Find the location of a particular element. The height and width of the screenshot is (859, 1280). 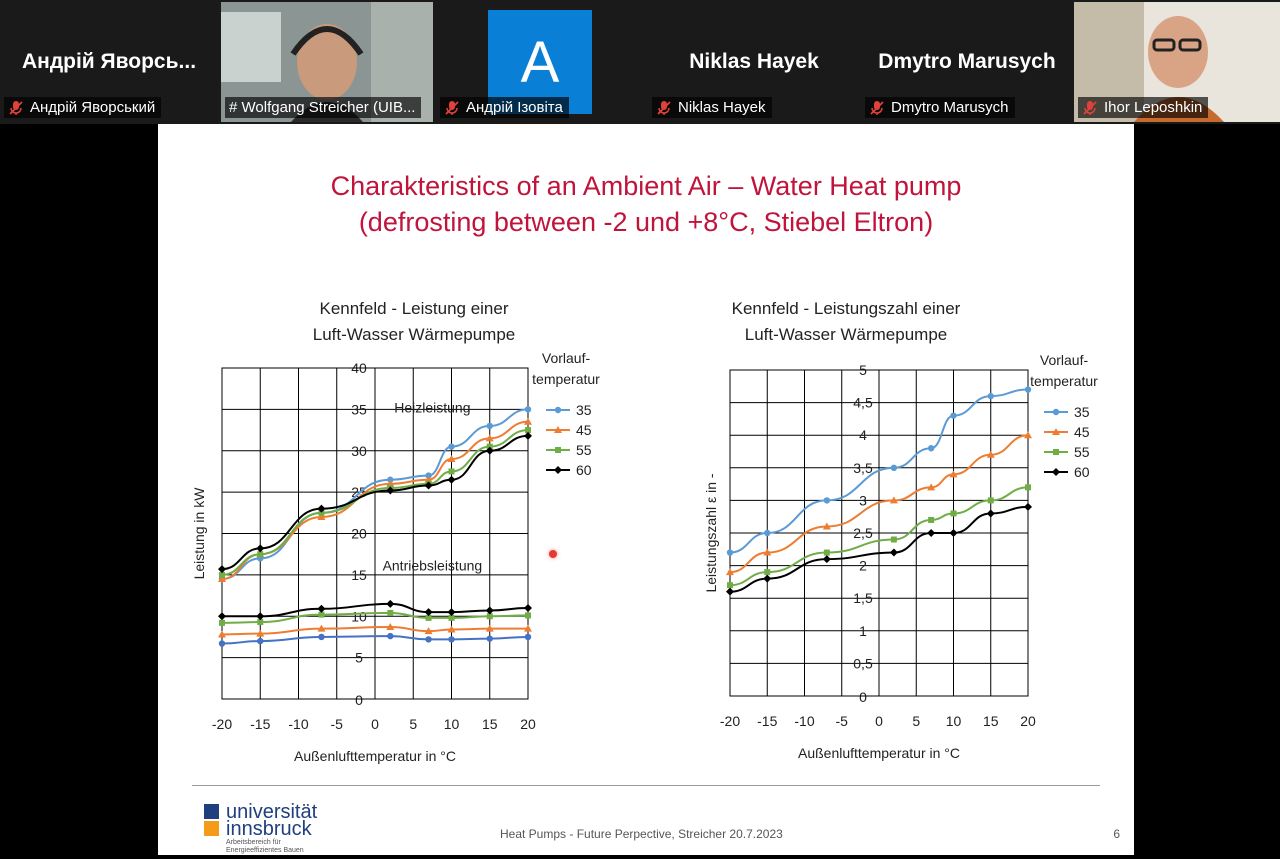

series-45-antriebsleistung is located at coordinates (375, 630).